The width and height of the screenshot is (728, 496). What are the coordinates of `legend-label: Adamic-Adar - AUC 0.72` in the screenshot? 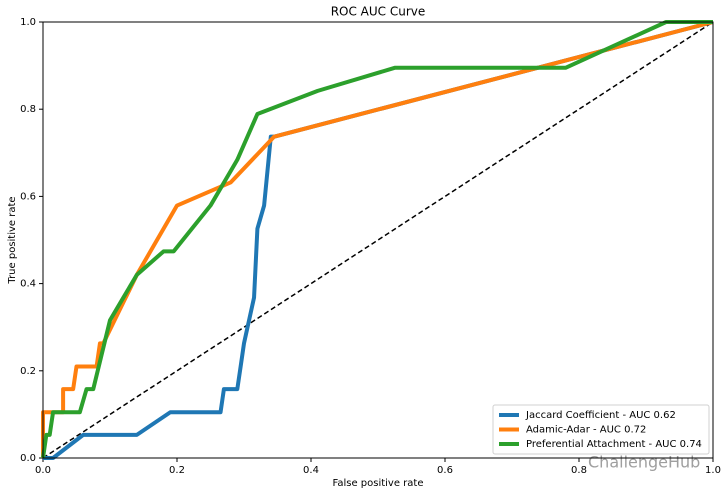 It's located at (586, 430).